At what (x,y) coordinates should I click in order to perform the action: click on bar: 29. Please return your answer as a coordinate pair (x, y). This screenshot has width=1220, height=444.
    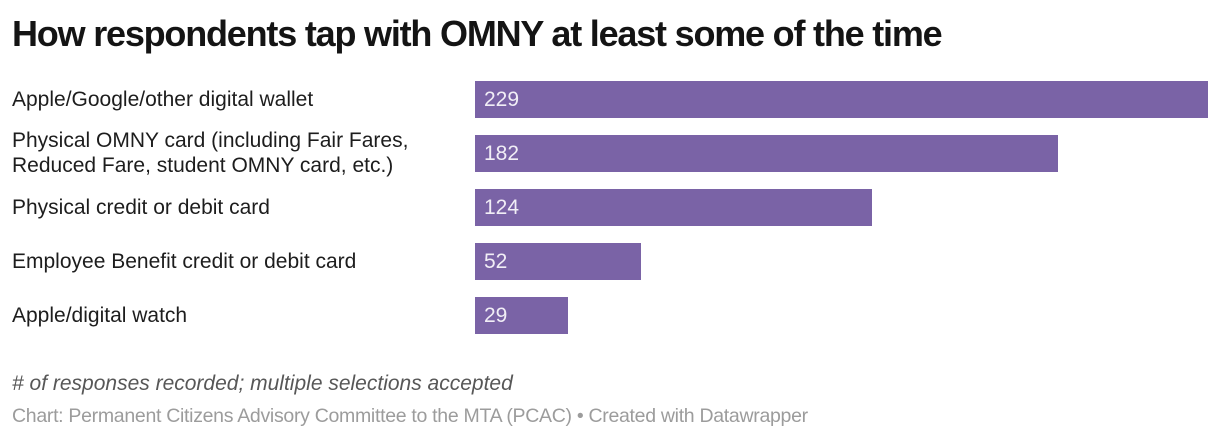
    Looking at the image, I should click on (521, 315).